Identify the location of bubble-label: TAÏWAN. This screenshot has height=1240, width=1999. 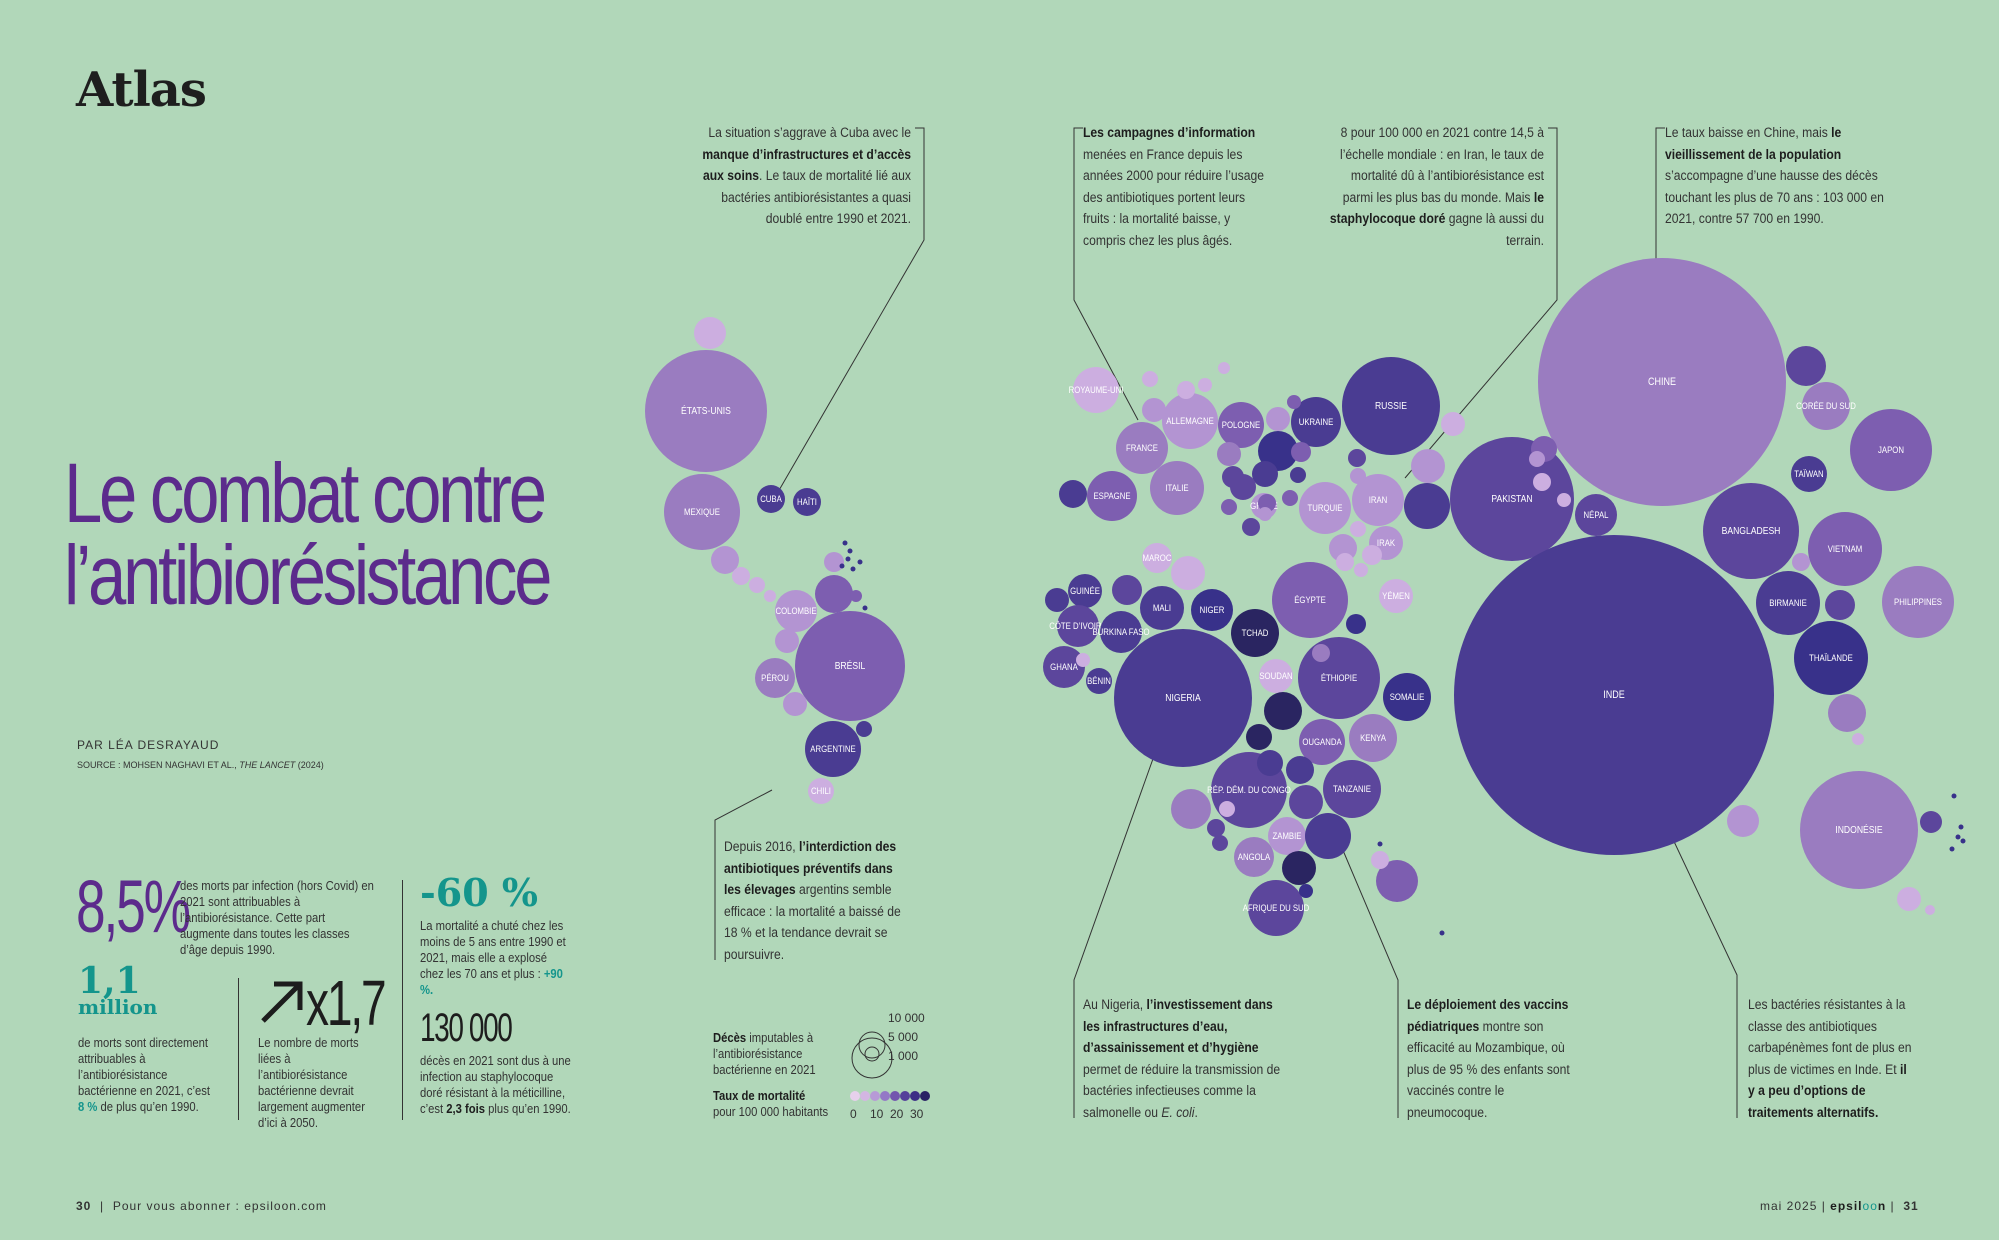
(1808, 473).